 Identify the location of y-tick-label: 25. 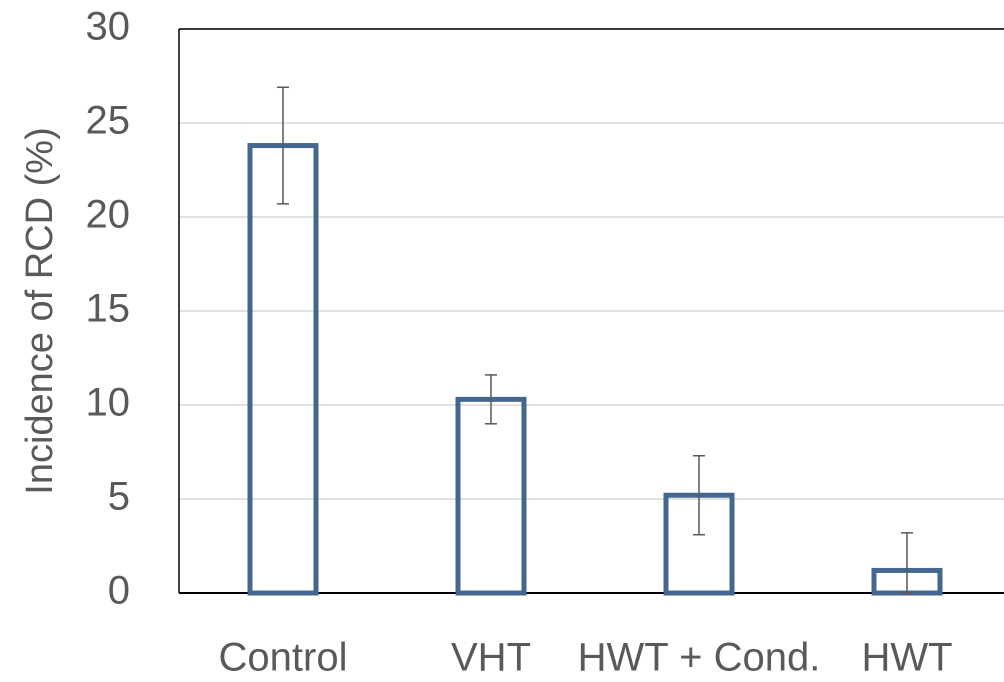
(108, 121).